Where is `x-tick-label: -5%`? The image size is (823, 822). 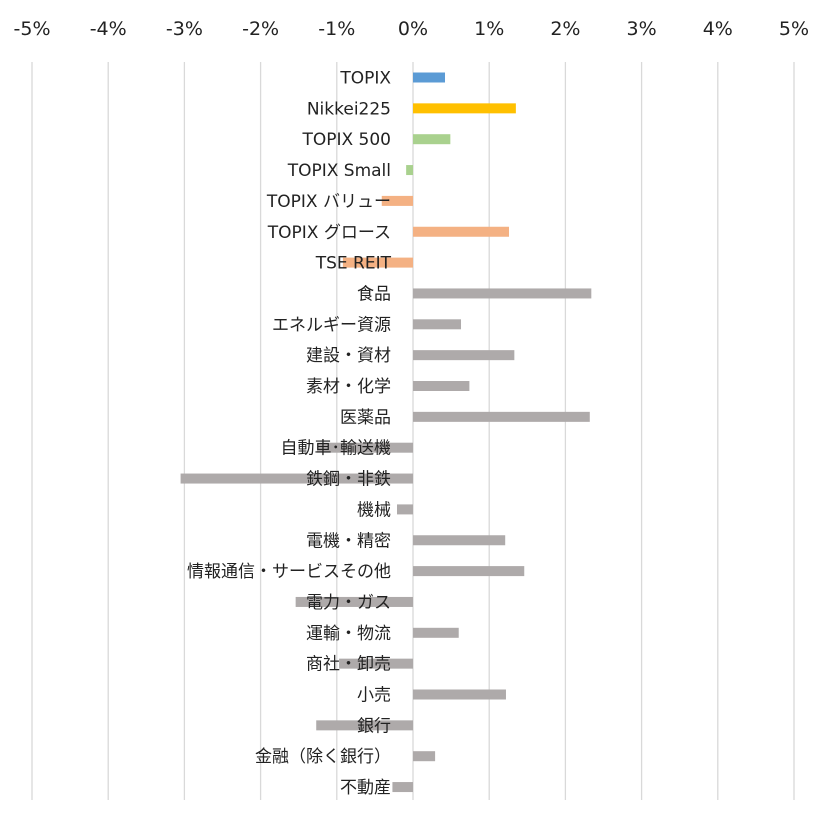 x-tick-label: -5% is located at coordinates (32, 29).